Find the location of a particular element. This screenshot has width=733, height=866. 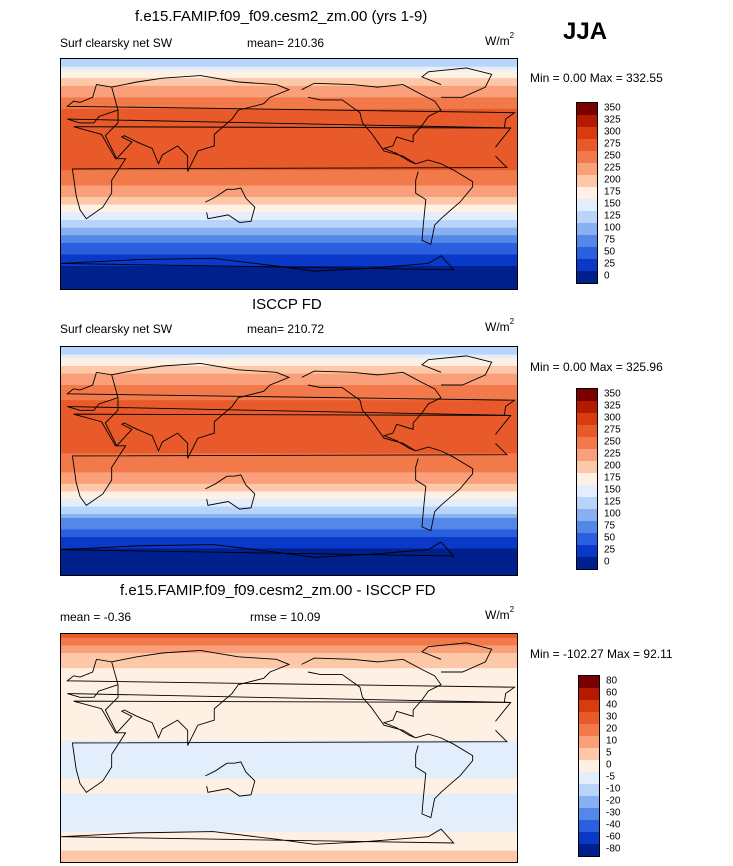

panel1-colorbar-ticks: 350 325 300 275 250 225 200 175 150 125 100 75 50 25 0 is located at coordinates (624, 192).